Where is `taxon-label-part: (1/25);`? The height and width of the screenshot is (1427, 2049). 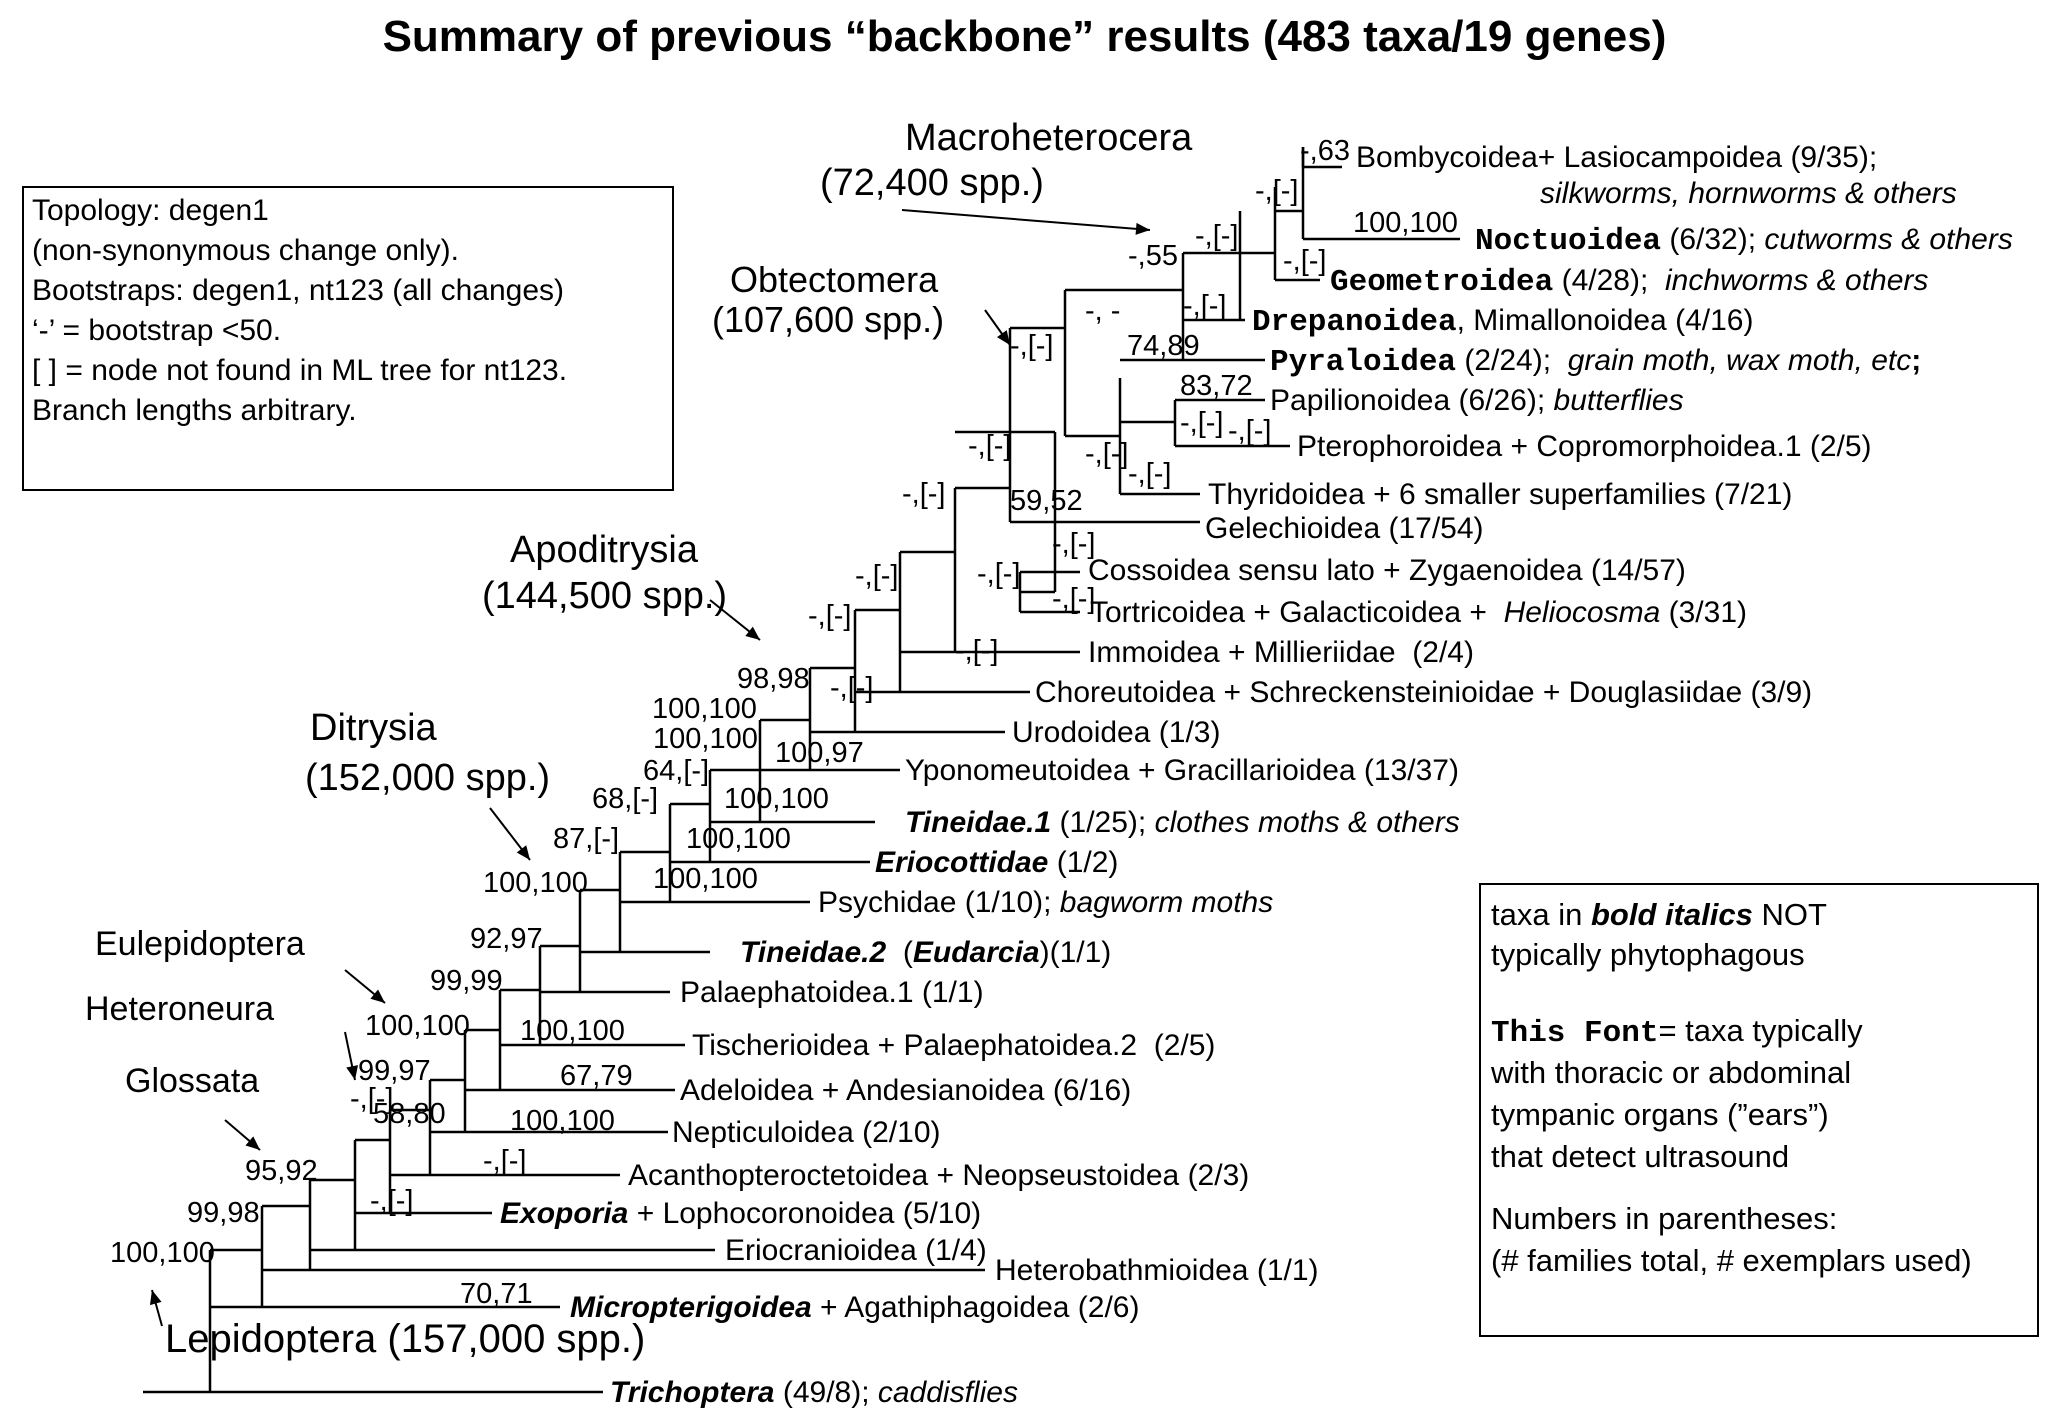
taxon-label-part: (1/25); is located at coordinates (1102, 822).